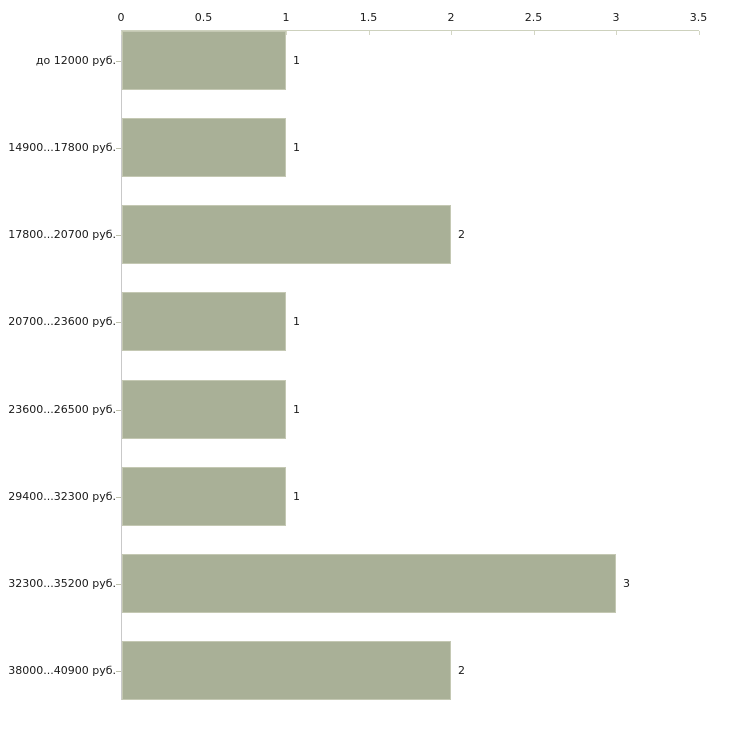 The image size is (730, 730). I want to click on x-axis-tick-label: 1, so click(286, 17).